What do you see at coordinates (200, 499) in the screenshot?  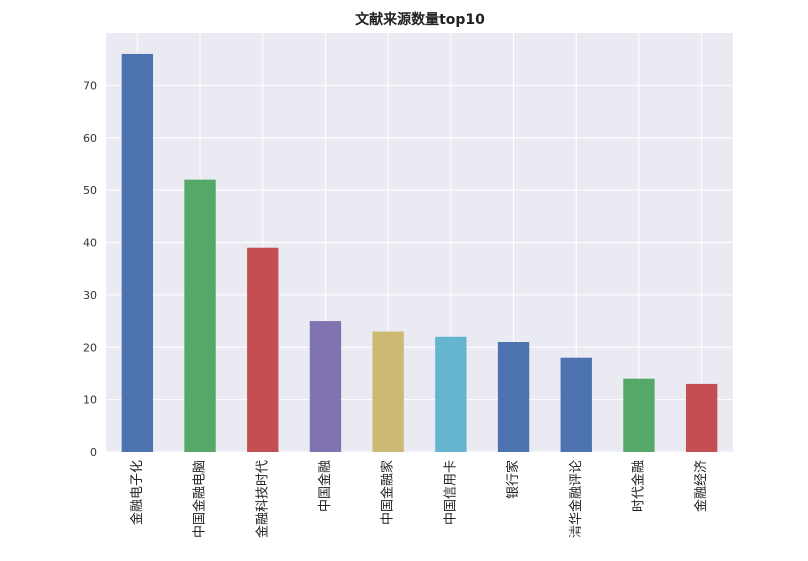 I see `x-tick-label: 中国金融电脑` at bounding box center [200, 499].